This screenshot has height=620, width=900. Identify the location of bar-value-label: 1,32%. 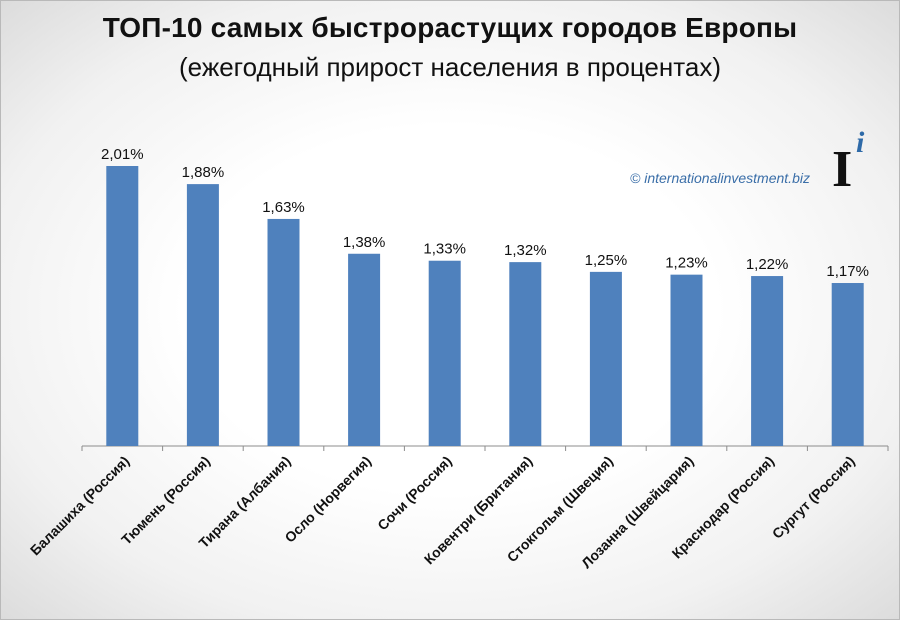
(525, 250).